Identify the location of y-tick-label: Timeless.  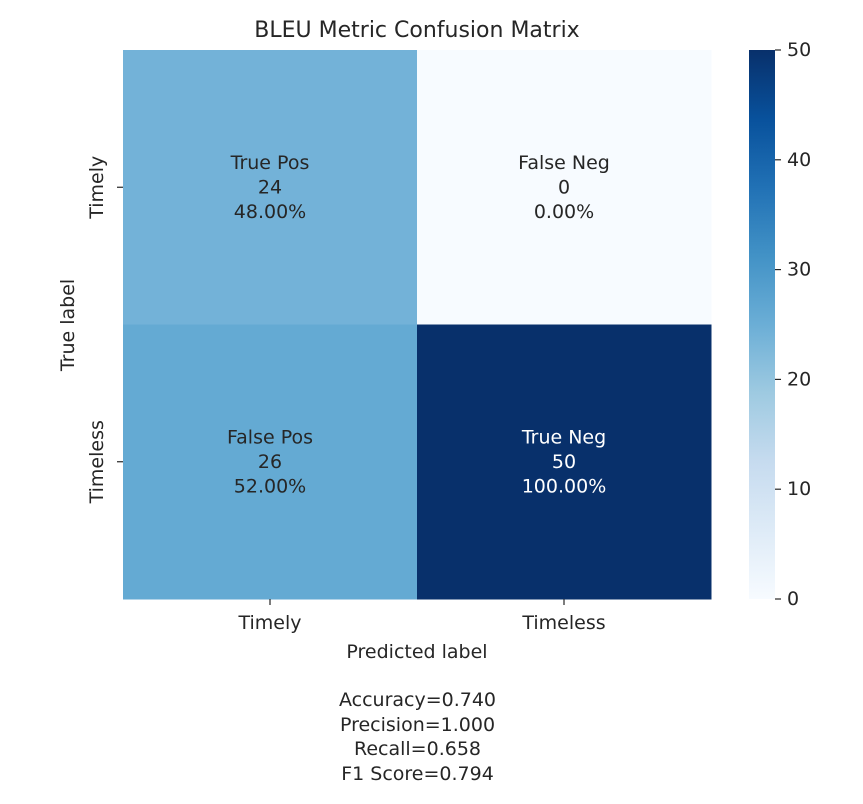
(97, 462).